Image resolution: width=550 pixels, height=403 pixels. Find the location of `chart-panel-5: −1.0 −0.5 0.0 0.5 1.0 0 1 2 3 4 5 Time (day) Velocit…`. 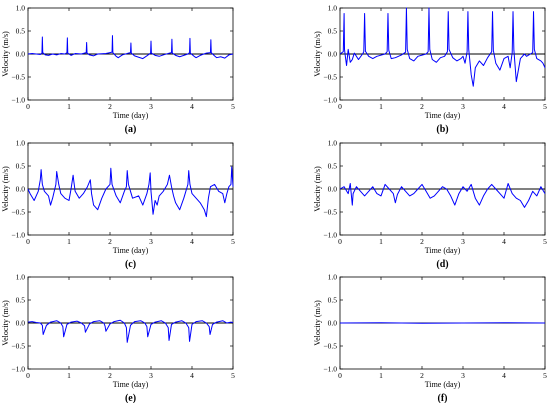

chart-panel-5: −1.0 −0.5 0.0 0.5 1.0 0 1 2 3 4 5 Time (day) Velocit… is located at coordinates (118, 338).